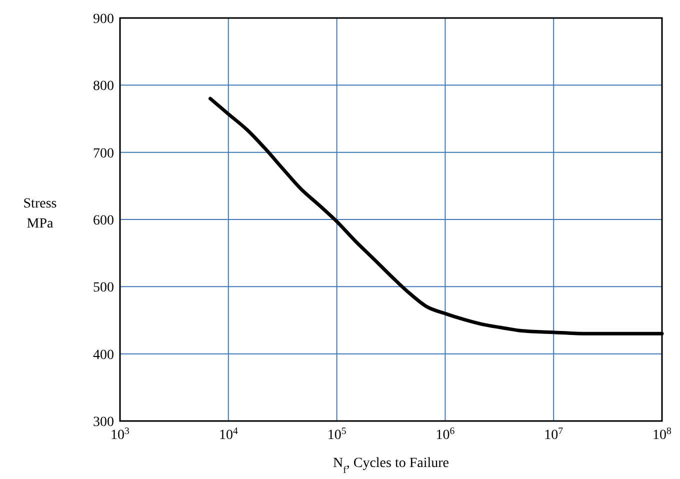 The width and height of the screenshot is (680, 479). What do you see at coordinates (103, 86) in the screenshot?
I see `y-tick-label: 800` at bounding box center [103, 86].